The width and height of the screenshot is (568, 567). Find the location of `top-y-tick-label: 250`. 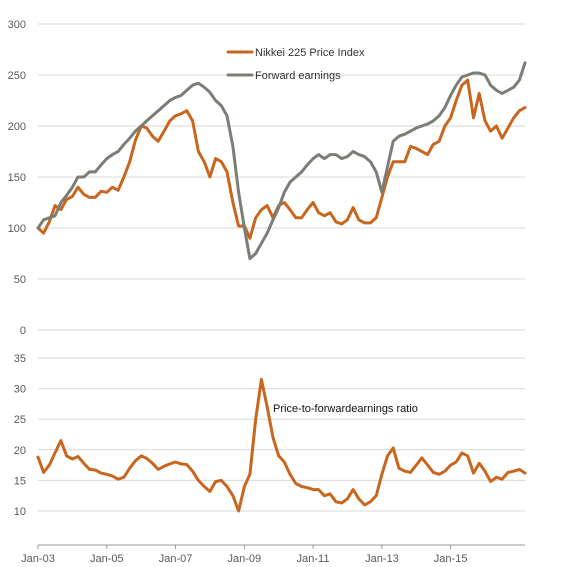

top-y-tick-label: 250 is located at coordinates (17, 76).